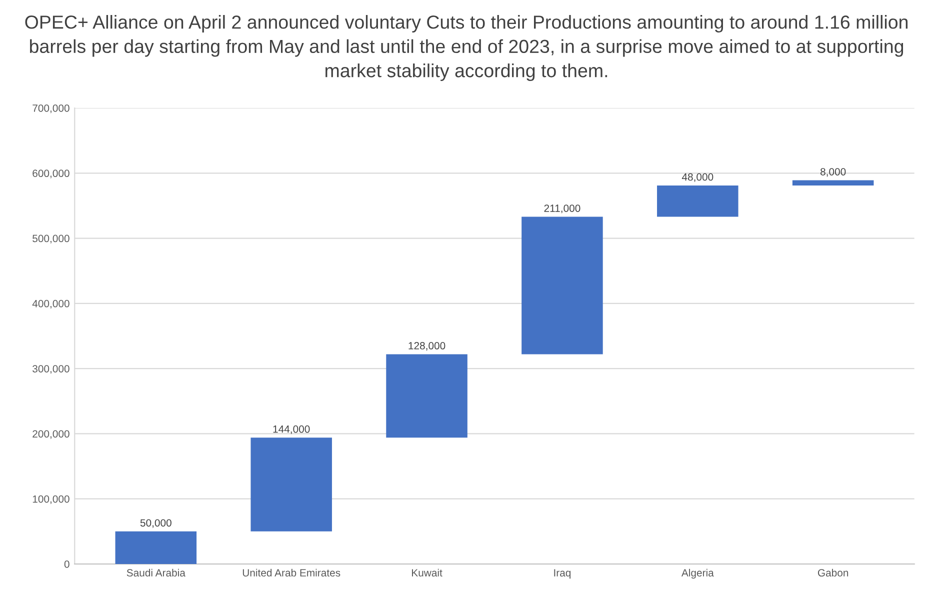 The width and height of the screenshot is (933, 600). I want to click on y-tick-label: 100,000, so click(51, 499).